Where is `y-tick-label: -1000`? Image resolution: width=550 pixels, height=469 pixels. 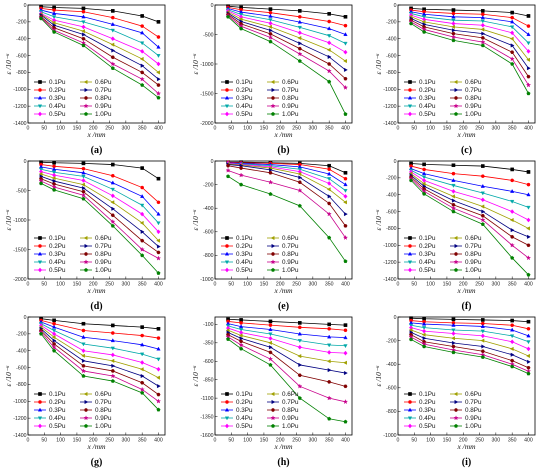 y-tick-label: -1000 is located at coordinates (389, 90).